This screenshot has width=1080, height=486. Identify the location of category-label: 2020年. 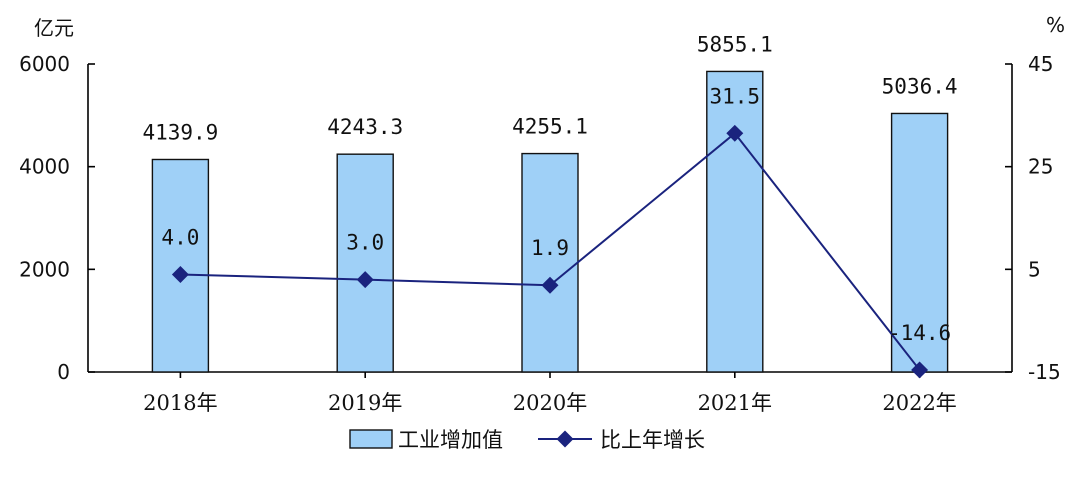
(550, 403).